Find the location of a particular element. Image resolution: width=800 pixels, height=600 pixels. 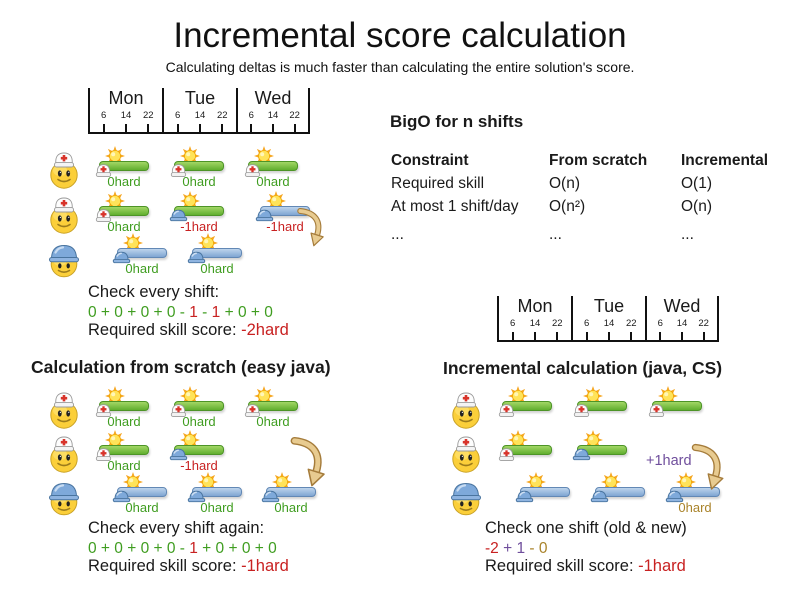

shift-blue-bar: -1hard is located at coordinates (283, 214).